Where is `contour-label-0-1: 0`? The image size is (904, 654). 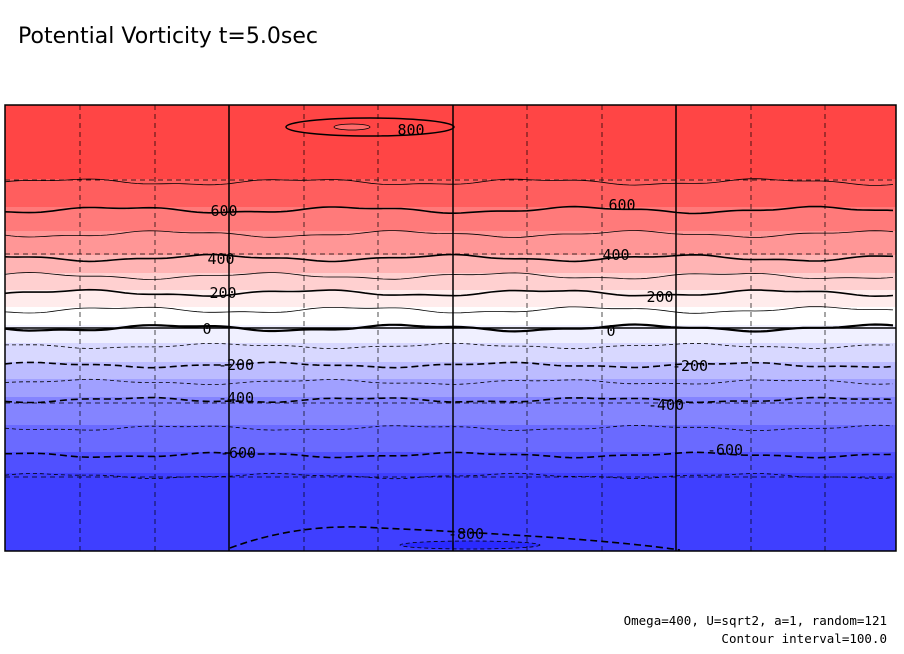
contour-label-0-1: 0 is located at coordinates (610, 331).